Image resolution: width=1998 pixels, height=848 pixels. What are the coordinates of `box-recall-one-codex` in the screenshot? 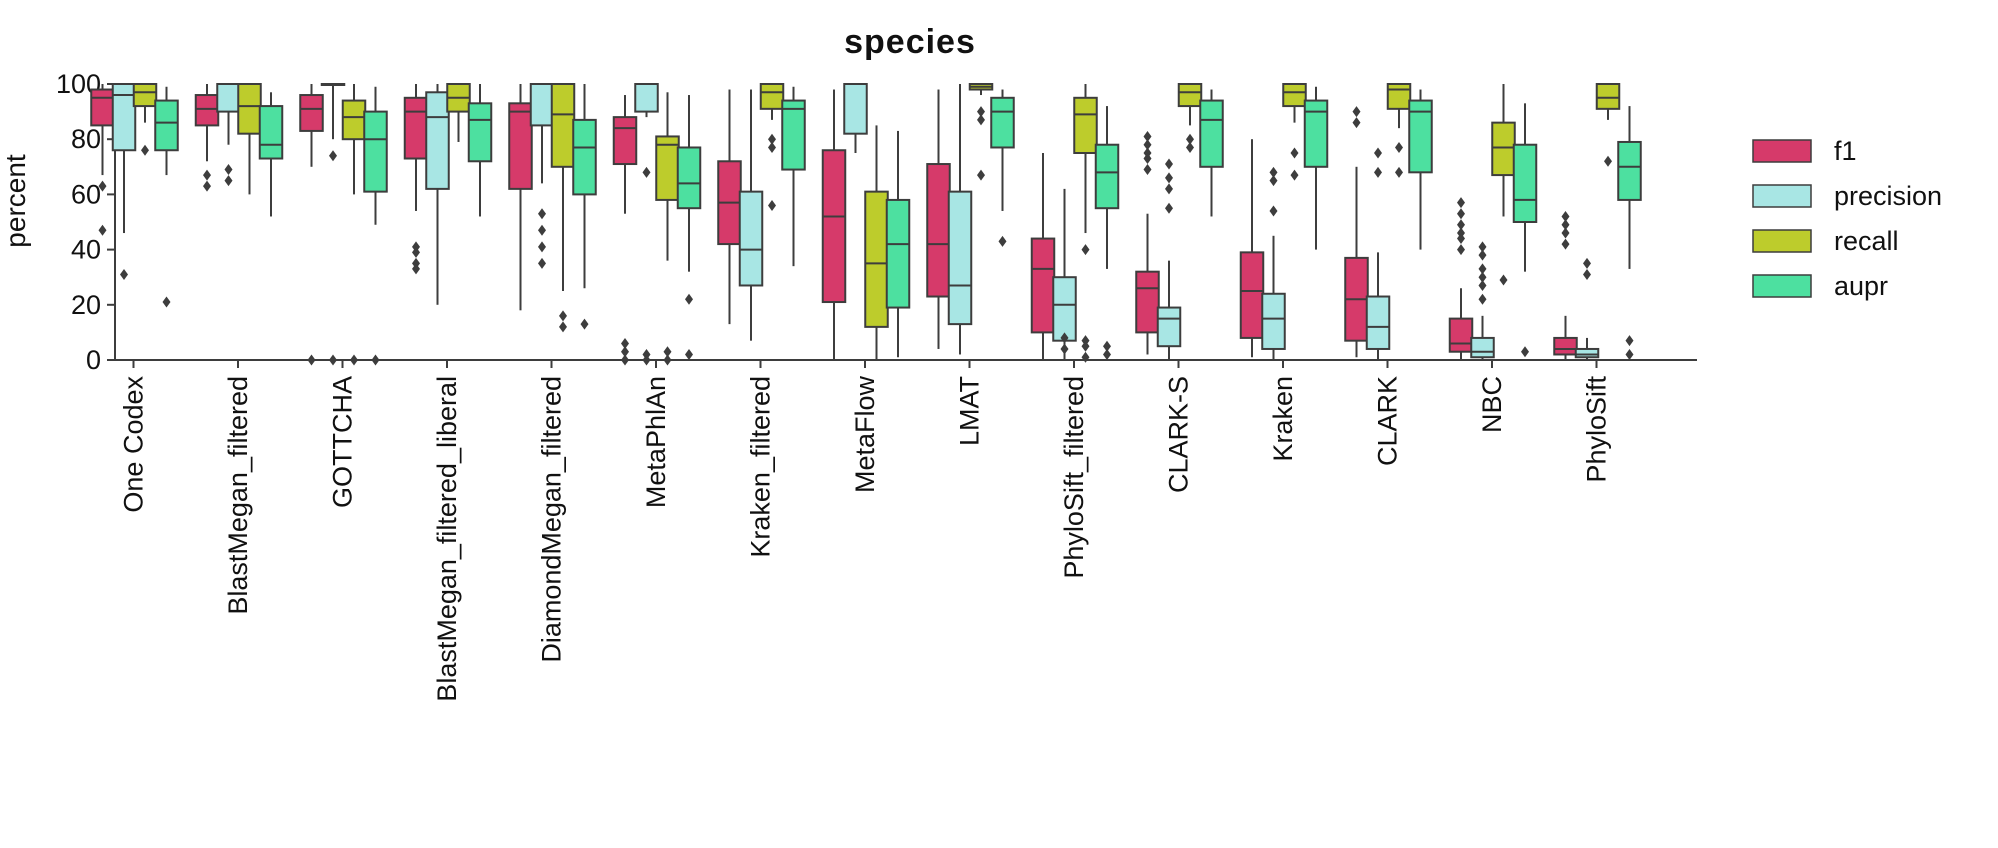 It's located at (145, 119).